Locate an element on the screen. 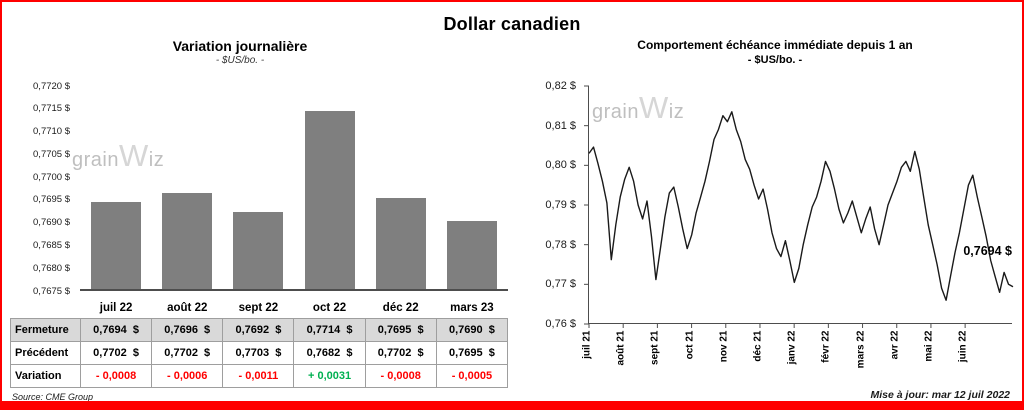  table-cell: 0,7692 $ is located at coordinates (258, 329).